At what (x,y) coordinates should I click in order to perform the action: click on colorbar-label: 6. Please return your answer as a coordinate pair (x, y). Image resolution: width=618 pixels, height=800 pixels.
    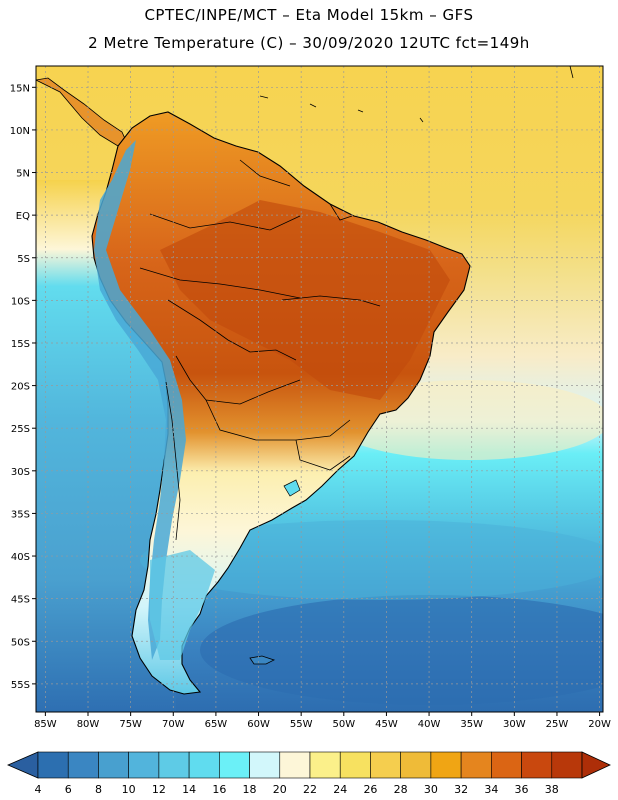
    Looking at the image, I should click on (68, 789).